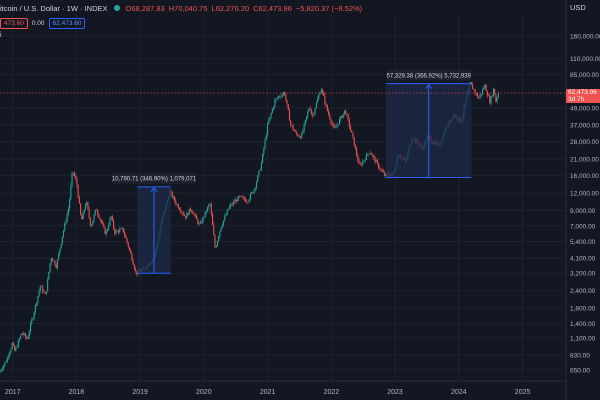 This screenshot has width=600, height=400. Describe the element at coordinates (584, 160) in the screenshot. I see `y-tick-label: 21,000.00` at that location.